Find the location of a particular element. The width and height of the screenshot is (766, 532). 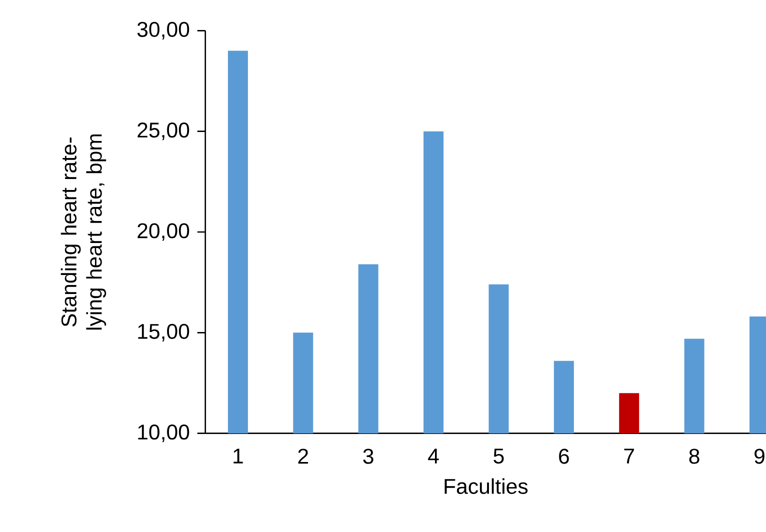

x-tick-label: 2 is located at coordinates (303, 456).